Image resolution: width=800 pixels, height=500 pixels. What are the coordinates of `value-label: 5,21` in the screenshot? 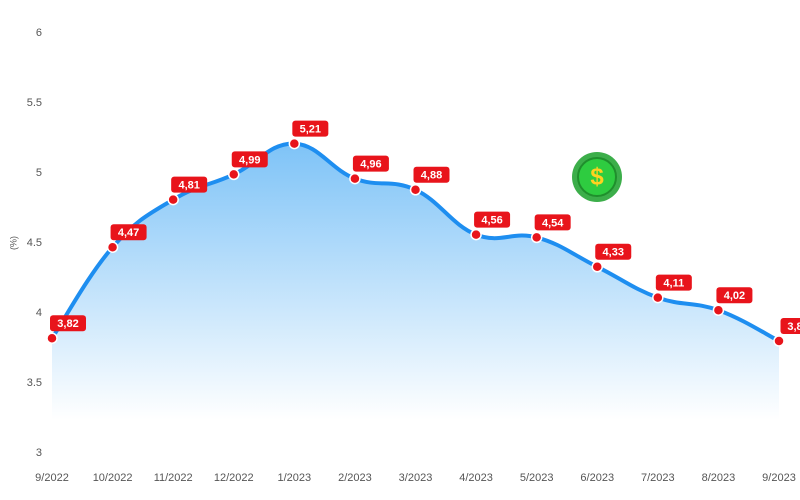 It's located at (310, 128).